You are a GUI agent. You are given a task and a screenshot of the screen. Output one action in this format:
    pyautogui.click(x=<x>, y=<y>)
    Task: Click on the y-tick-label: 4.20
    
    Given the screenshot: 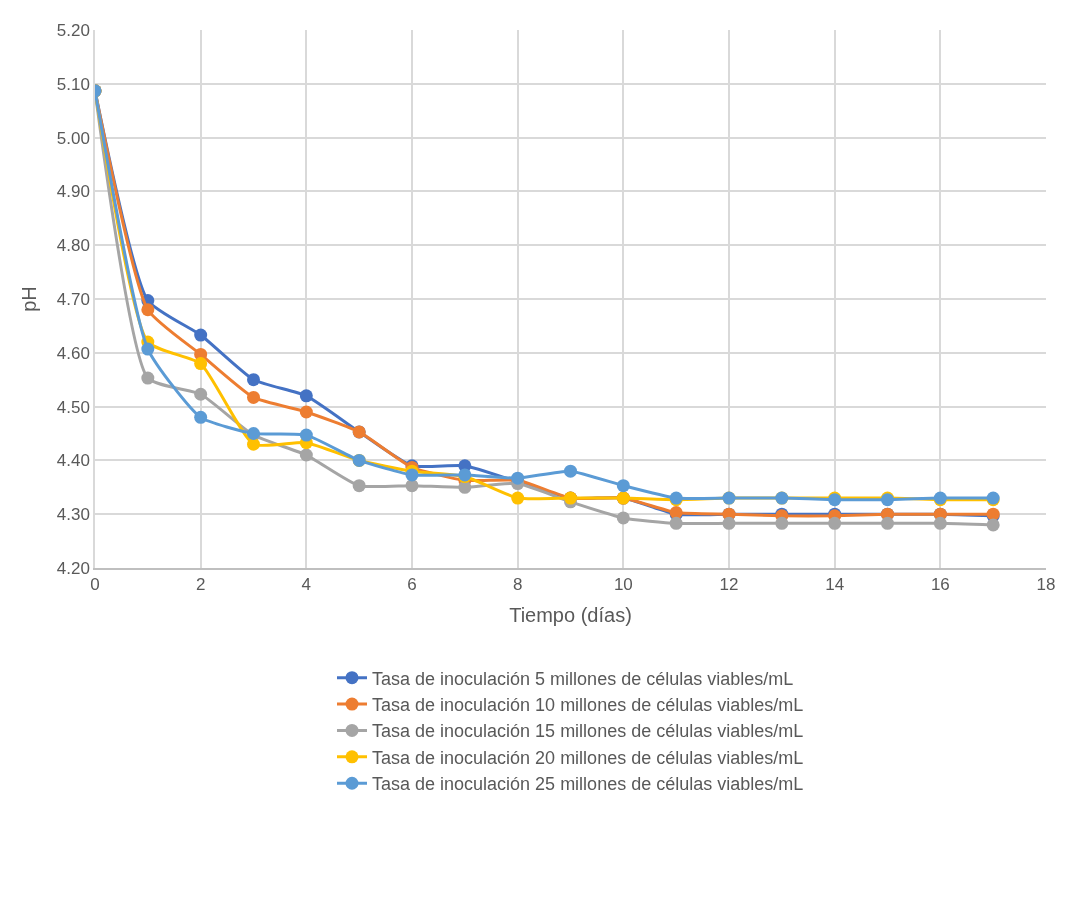 What is the action you would take?
    pyautogui.click(x=73, y=568)
    